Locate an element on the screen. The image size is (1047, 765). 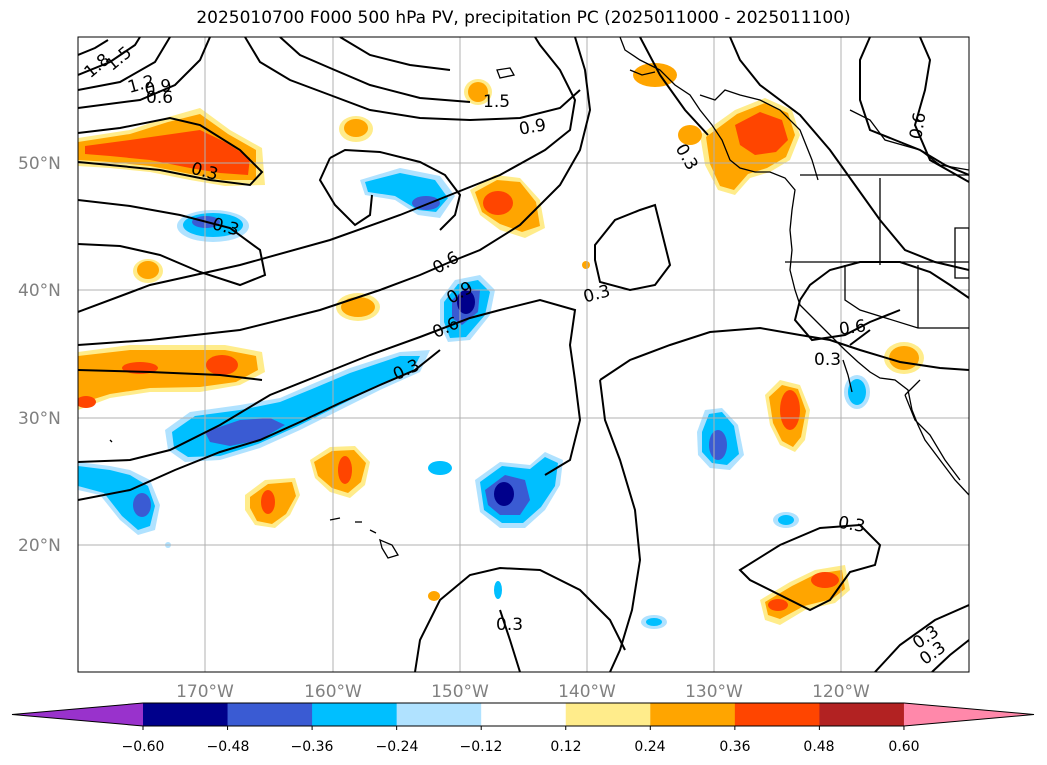
colorbar-tick-label: 0.48 is located at coordinates (818, 747).